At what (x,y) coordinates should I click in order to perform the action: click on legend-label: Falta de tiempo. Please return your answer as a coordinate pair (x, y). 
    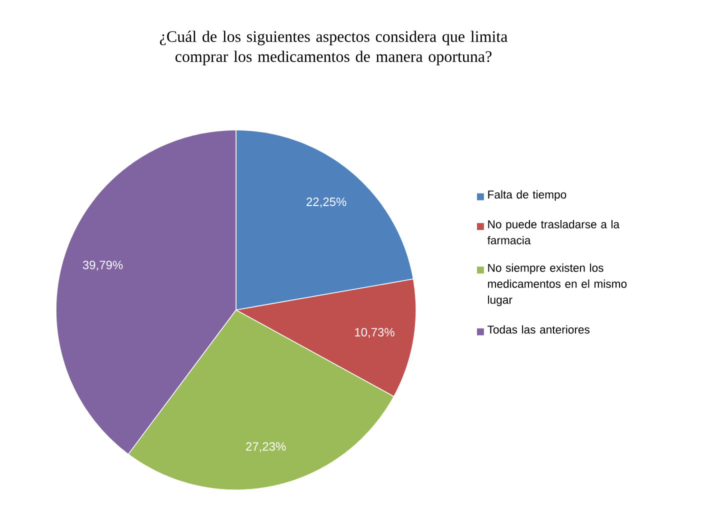
    Looking at the image, I should click on (527, 195).